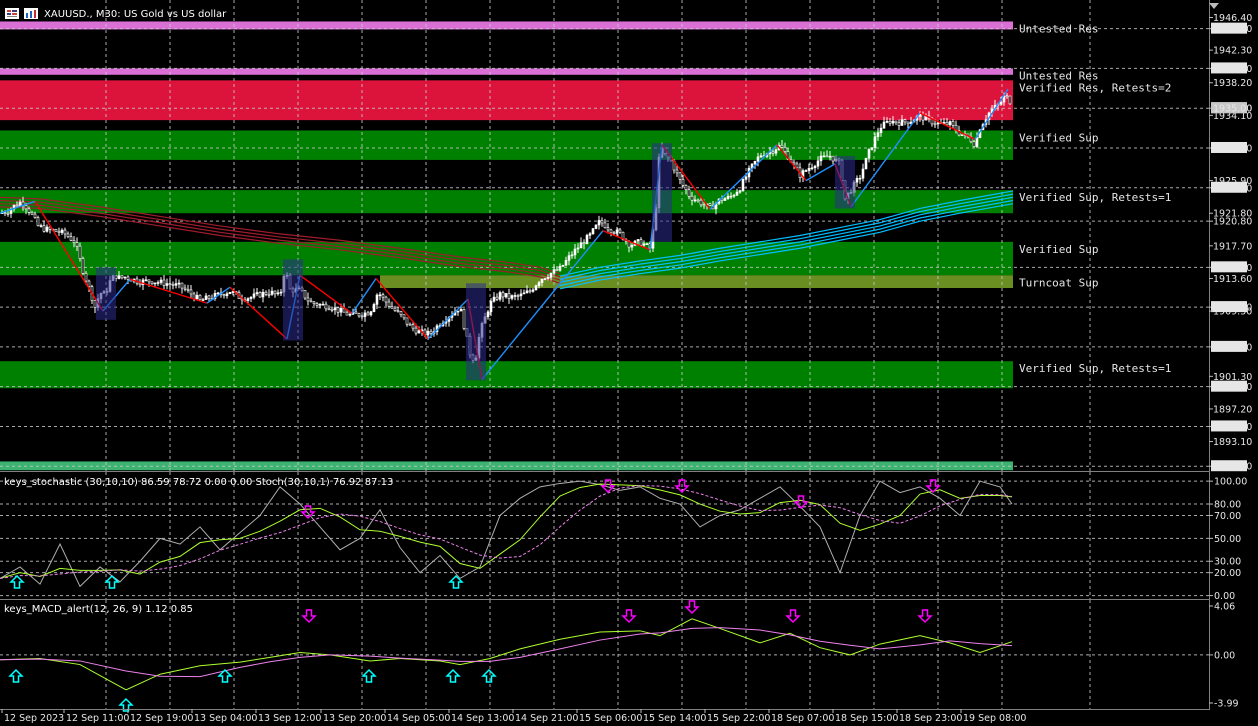  I want to click on price-tick-label-3: 1940.00, so click(1232, 69).